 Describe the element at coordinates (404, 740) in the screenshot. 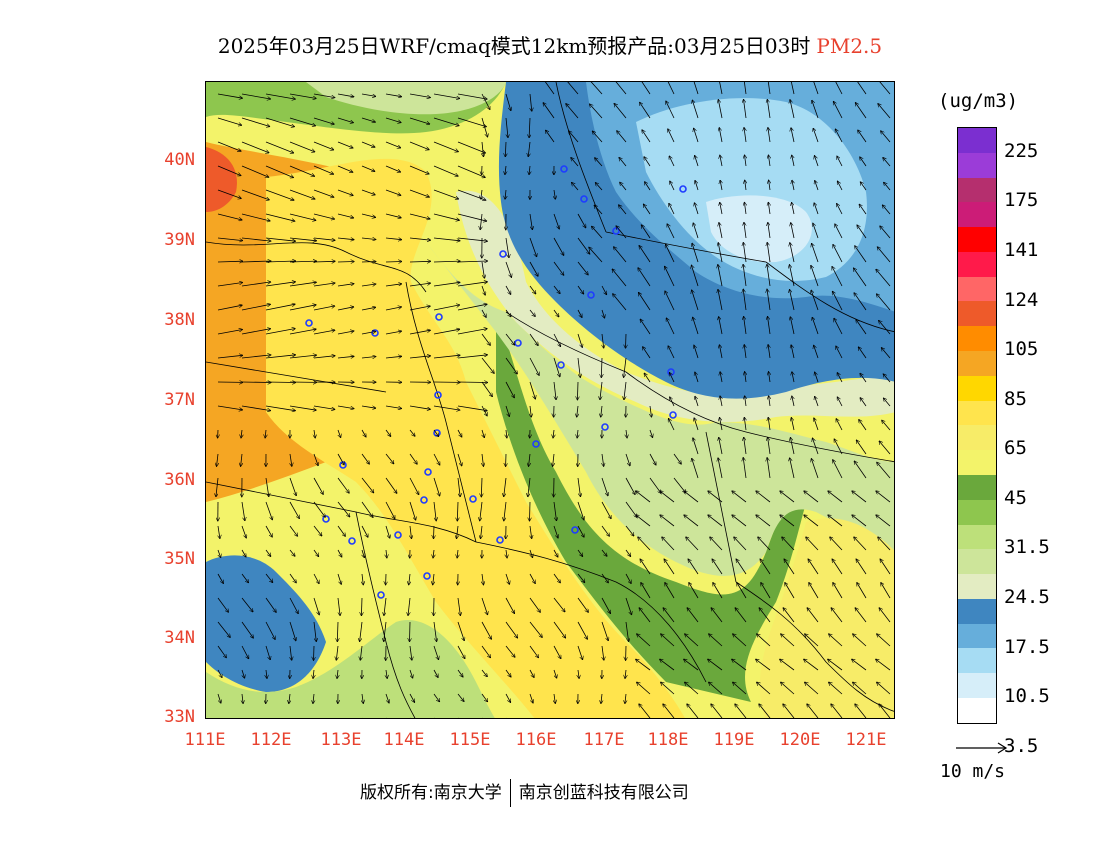

I see `lon-label-114e: 114E` at that location.